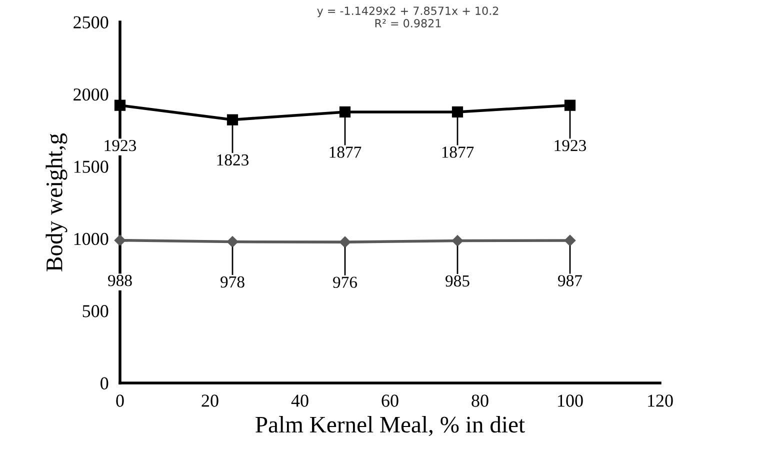 This screenshot has width=758, height=455. Describe the element at coordinates (91, 22) in the screenshot. I see `y-tick-label: 2500` at that location.